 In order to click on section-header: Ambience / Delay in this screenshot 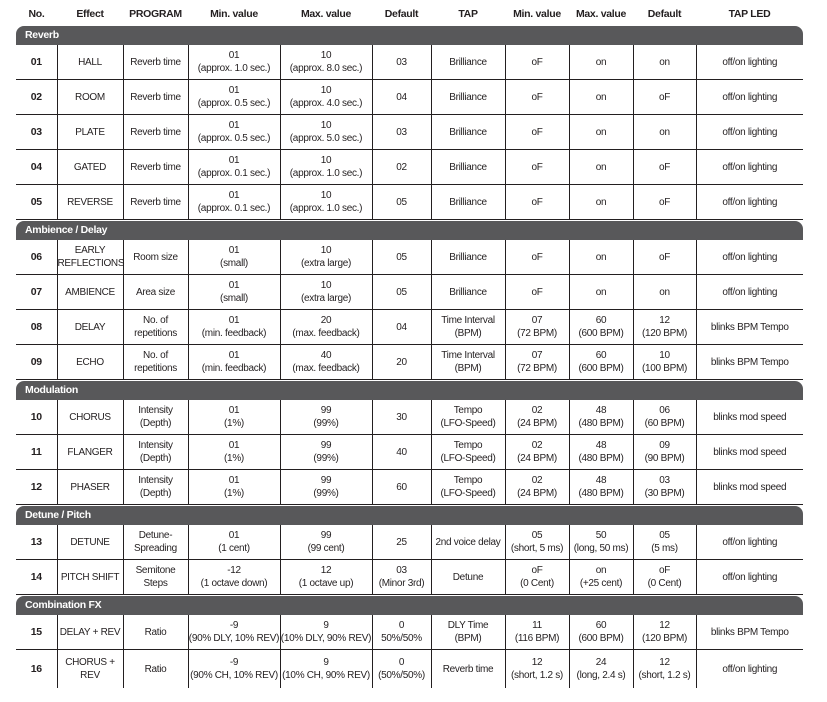, I will do `click(409, 230)`.